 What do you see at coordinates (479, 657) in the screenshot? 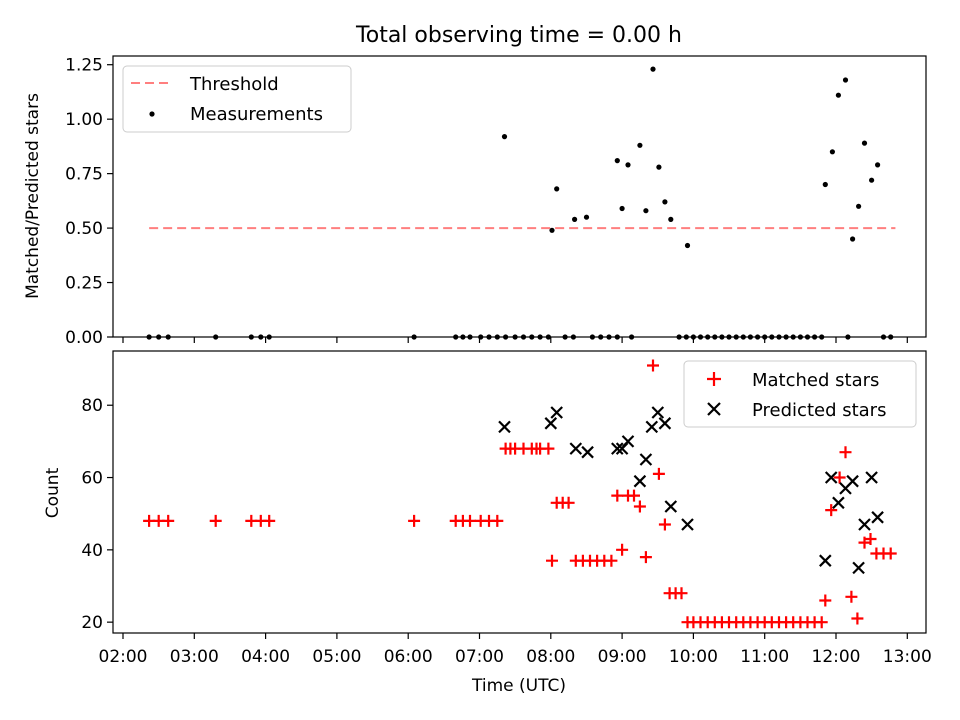
I see `bottom-xtick-label: 07:00` at bounding box center [479, 657].